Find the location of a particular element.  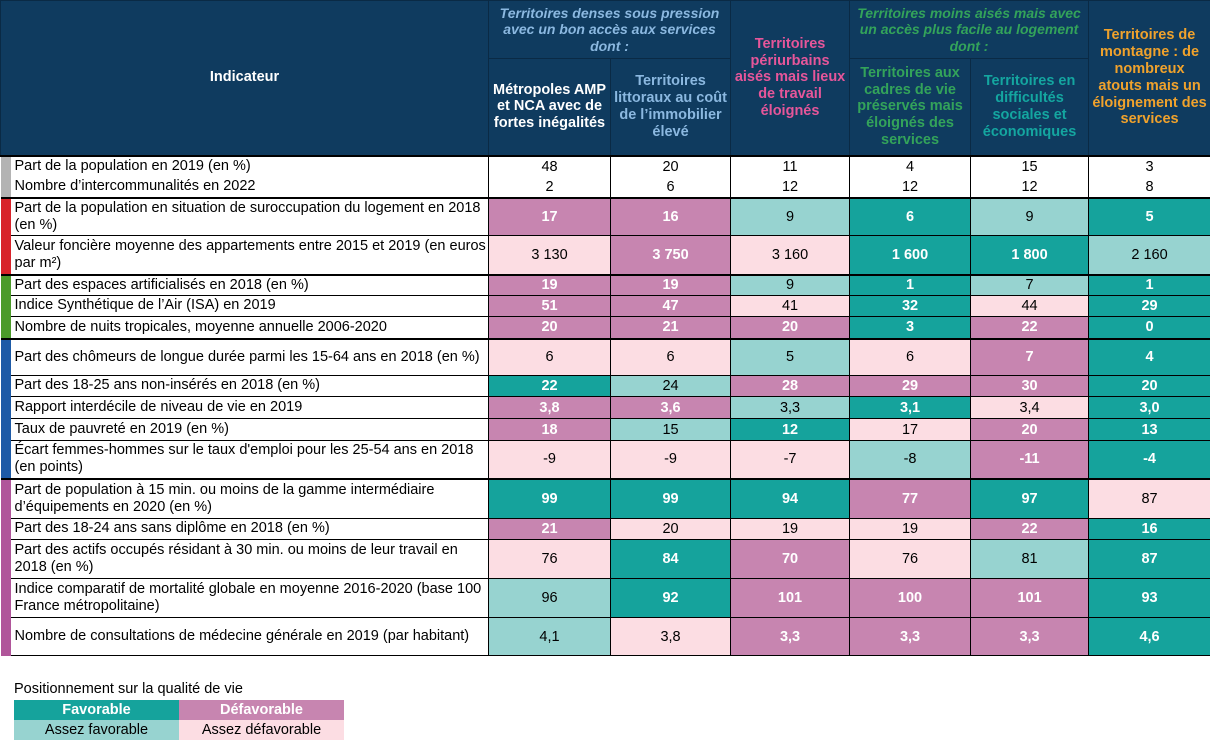

value-cell: 51 is located at coordinates (549, 306).